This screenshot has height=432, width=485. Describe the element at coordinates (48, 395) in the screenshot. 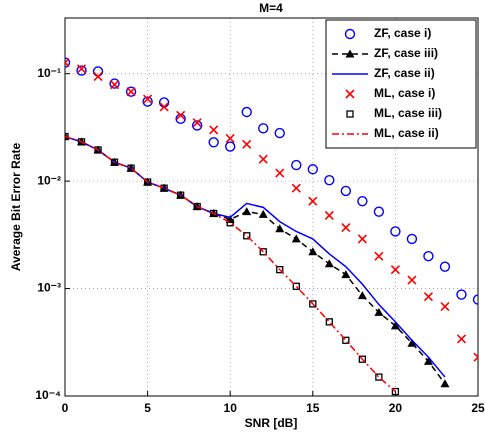

I see `y-tick-label: 10⁻⁴` at that location.